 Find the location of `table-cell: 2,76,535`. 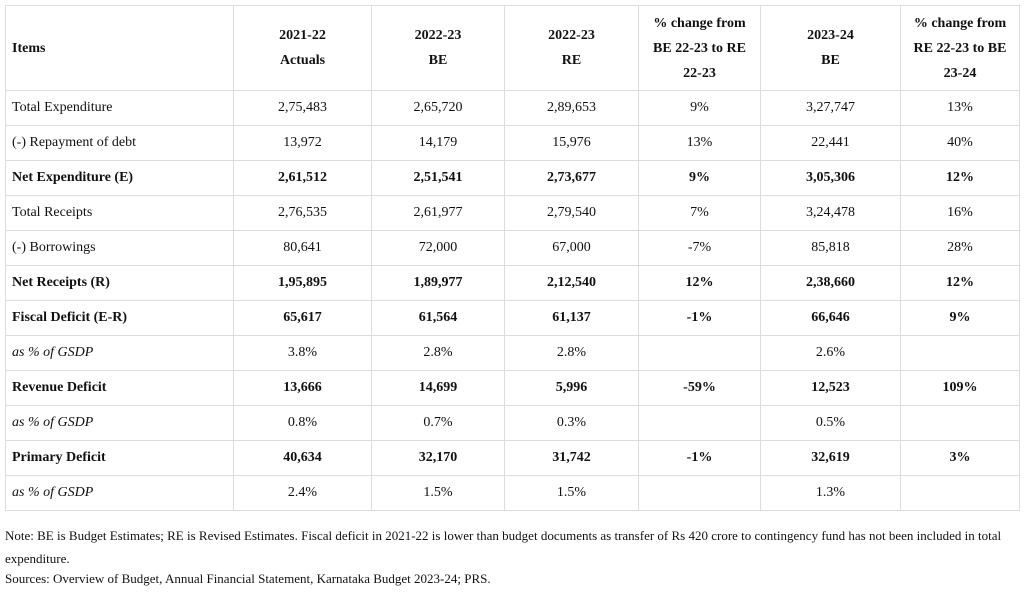

table-cell: 2,76,535 is located at coordinates (302, 213).